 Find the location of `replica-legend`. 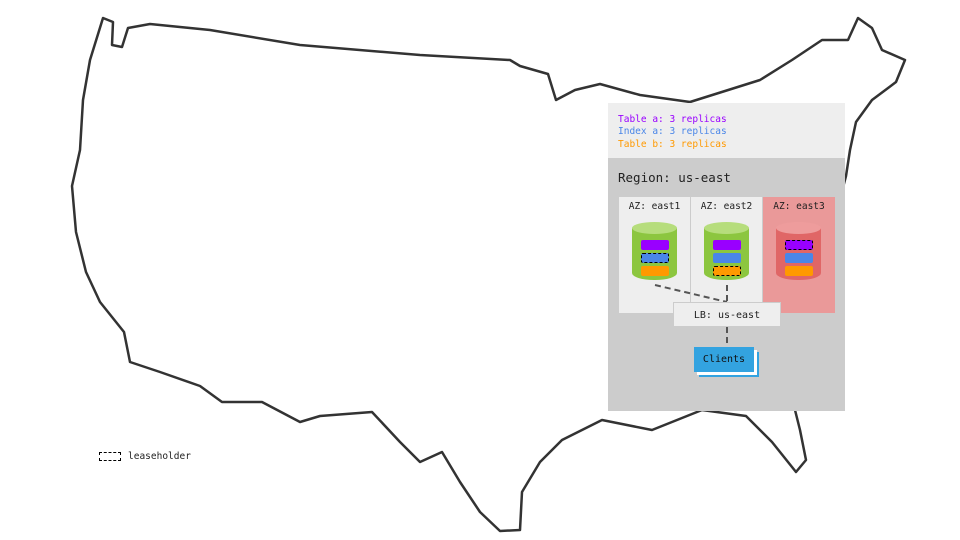

replica-legend is located at coordinates (726, 130).